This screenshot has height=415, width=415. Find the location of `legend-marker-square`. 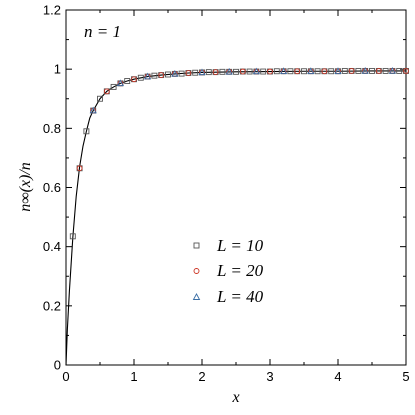

legend-marker-square is located at coordinates (196, 245).